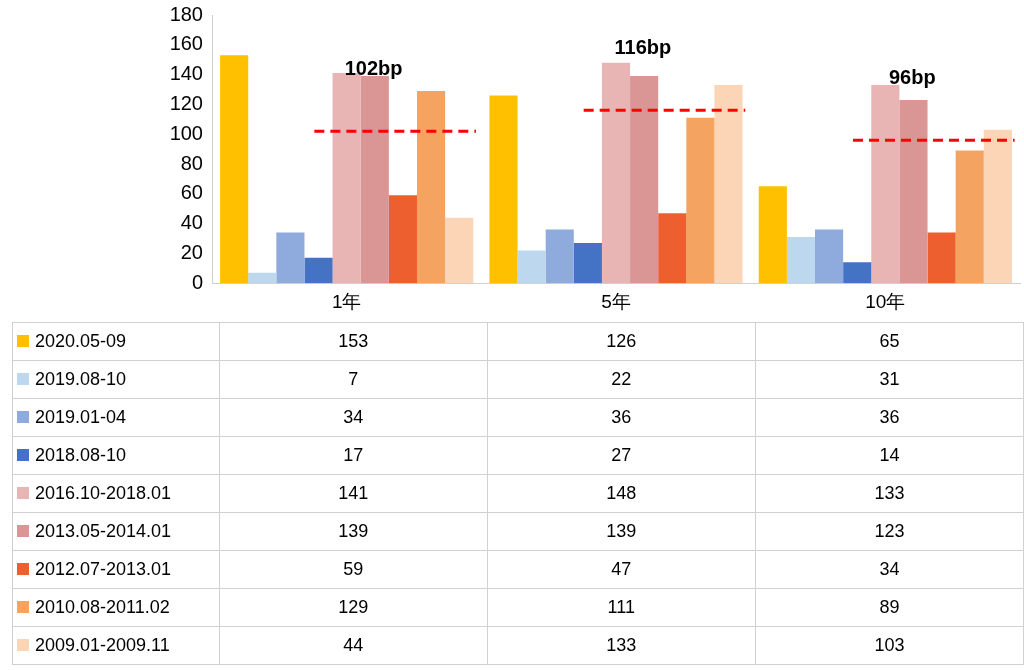 This screenshot has width=1024, height=670. I want to click on data-label: 44, so click(353, 645).